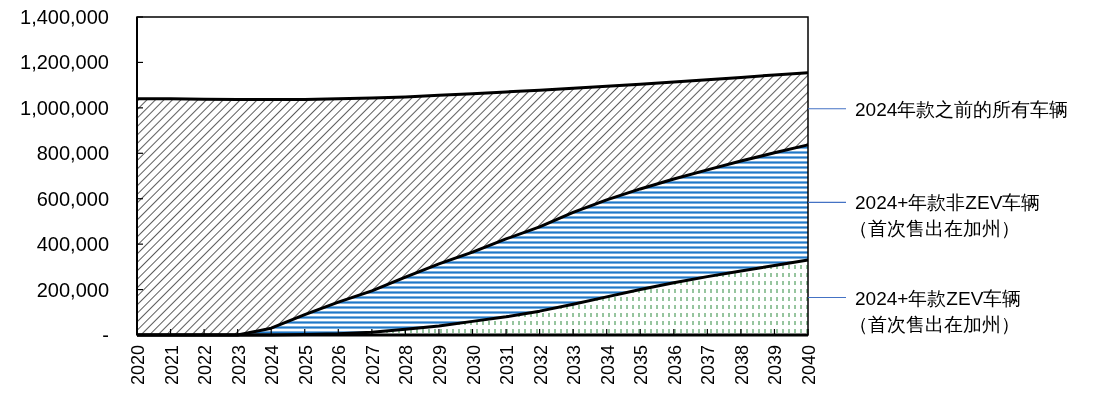 The image size is (1101, 401). Describe the element at coordinates (272, 365) in the screenshot. I see `x-tick-label: 2024` at that location.